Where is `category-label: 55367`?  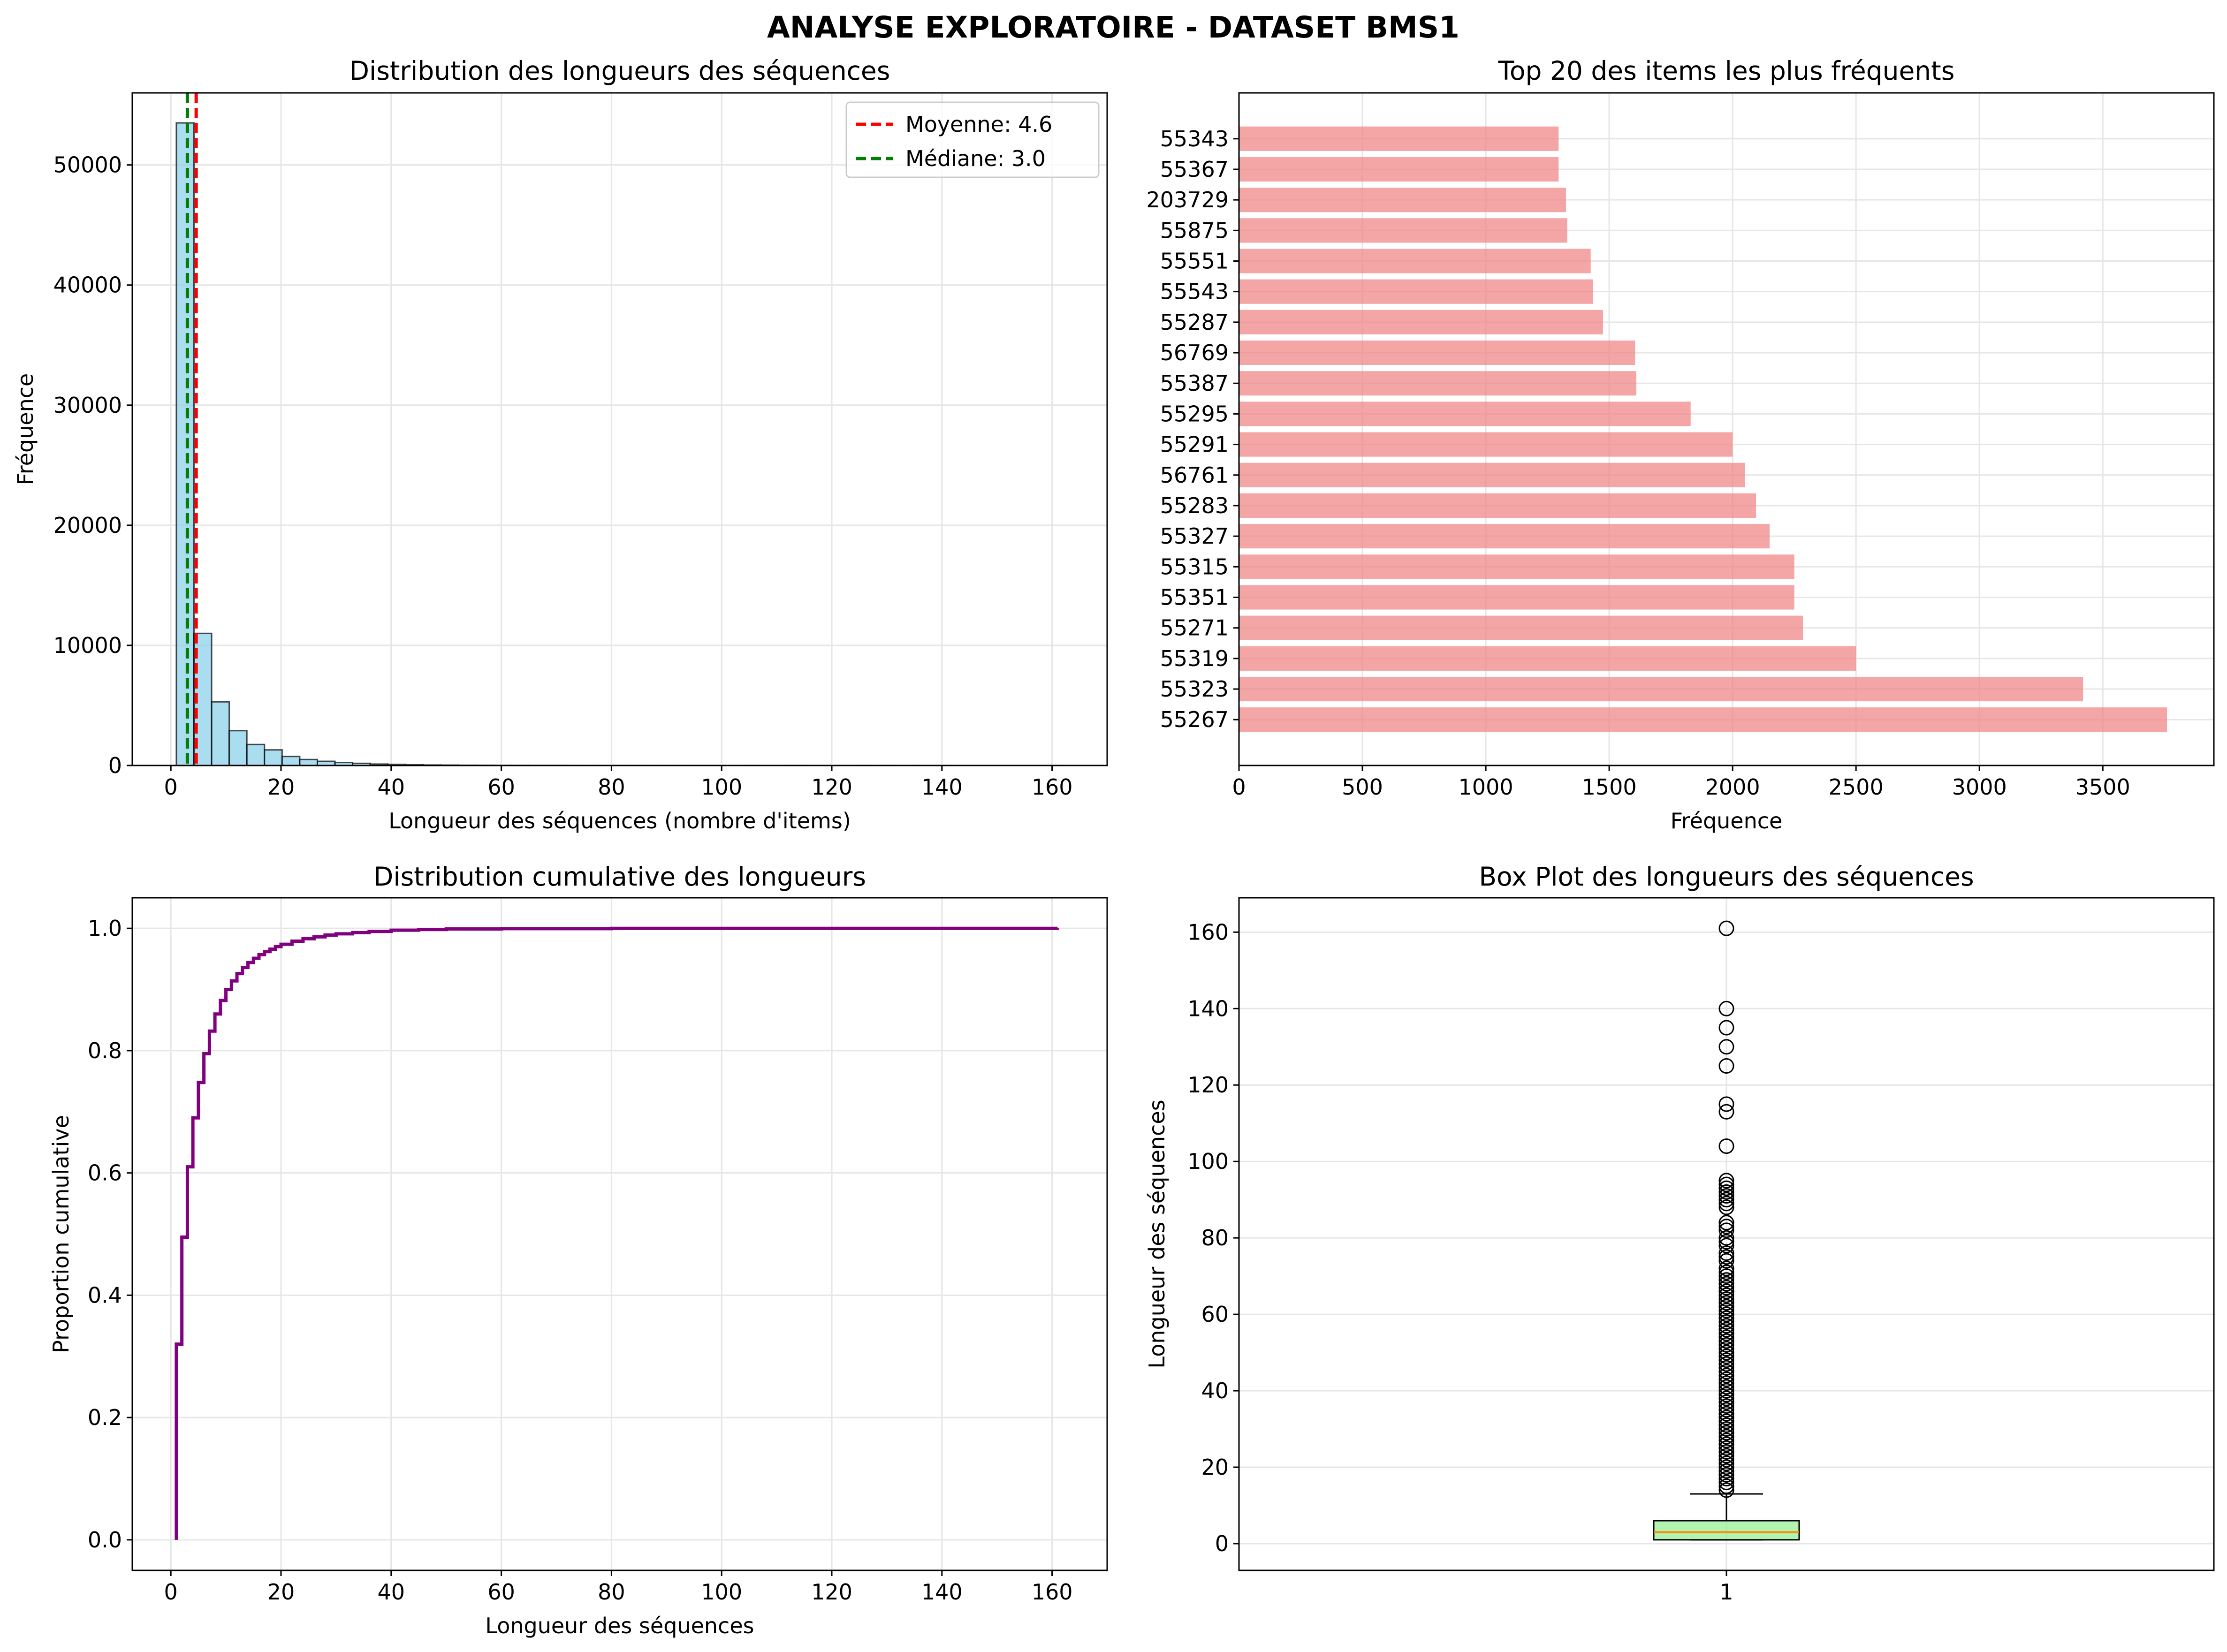 category-label: 55367 is located at coordinates (1194, 169).